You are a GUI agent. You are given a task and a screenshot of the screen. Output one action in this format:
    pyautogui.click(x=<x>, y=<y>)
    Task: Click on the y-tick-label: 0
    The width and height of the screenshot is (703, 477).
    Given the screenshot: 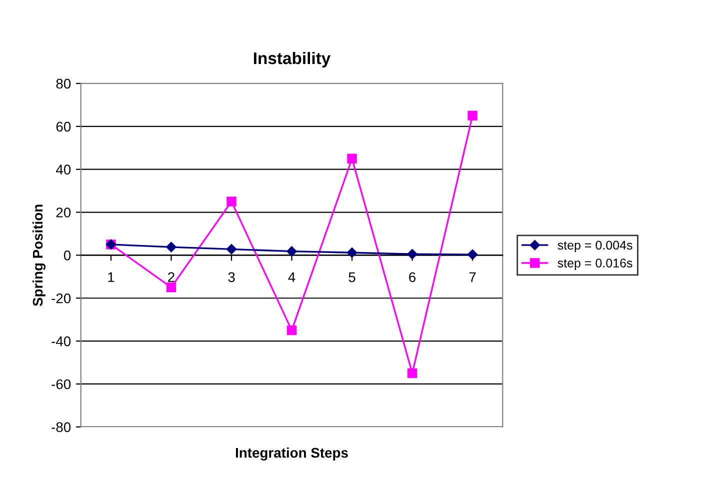 What is the action you would take?
    pyautogui.click(x=67, y=255)
    